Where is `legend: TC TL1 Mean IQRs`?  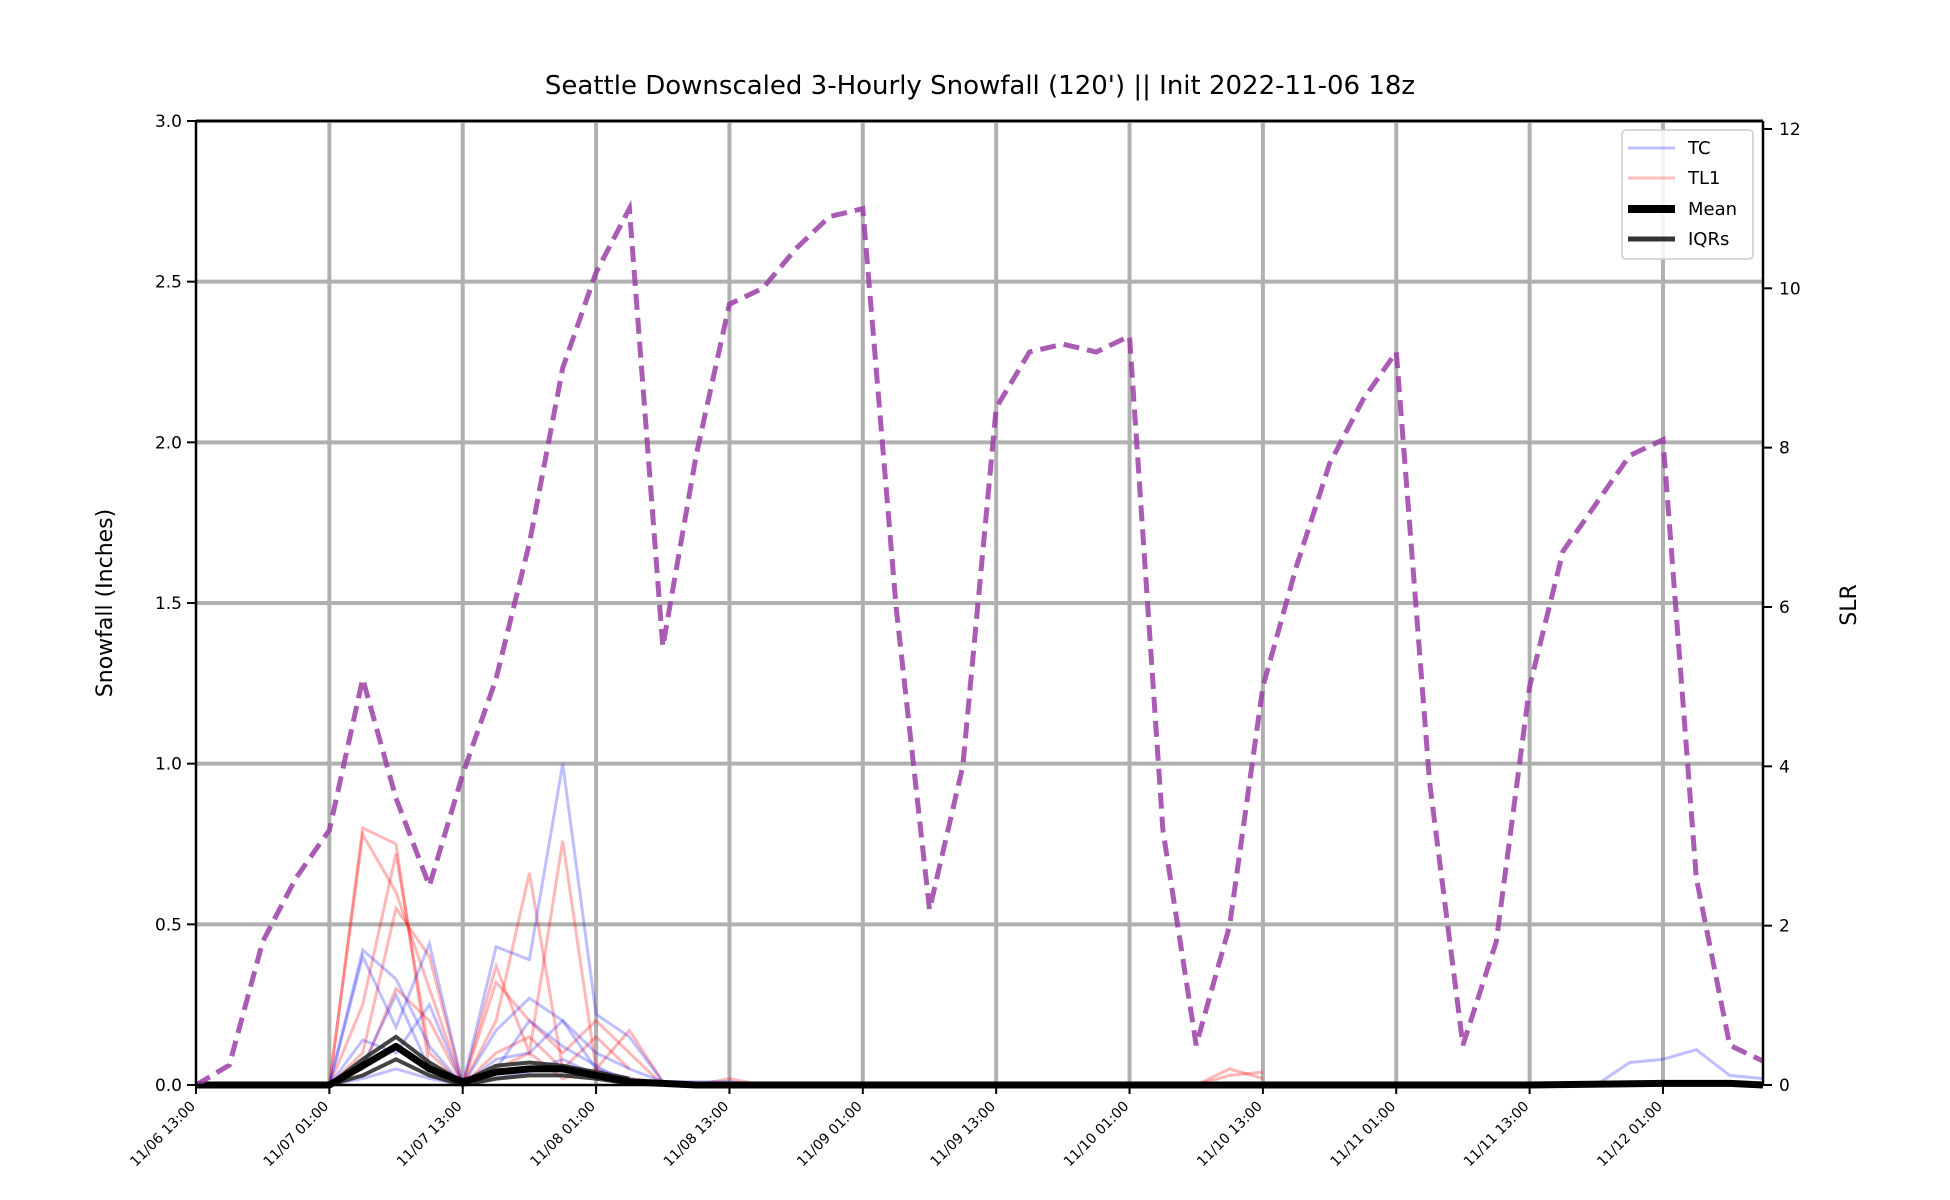
legend: TC TL1 Mean IQRs is located at coordinates (1687, 194).